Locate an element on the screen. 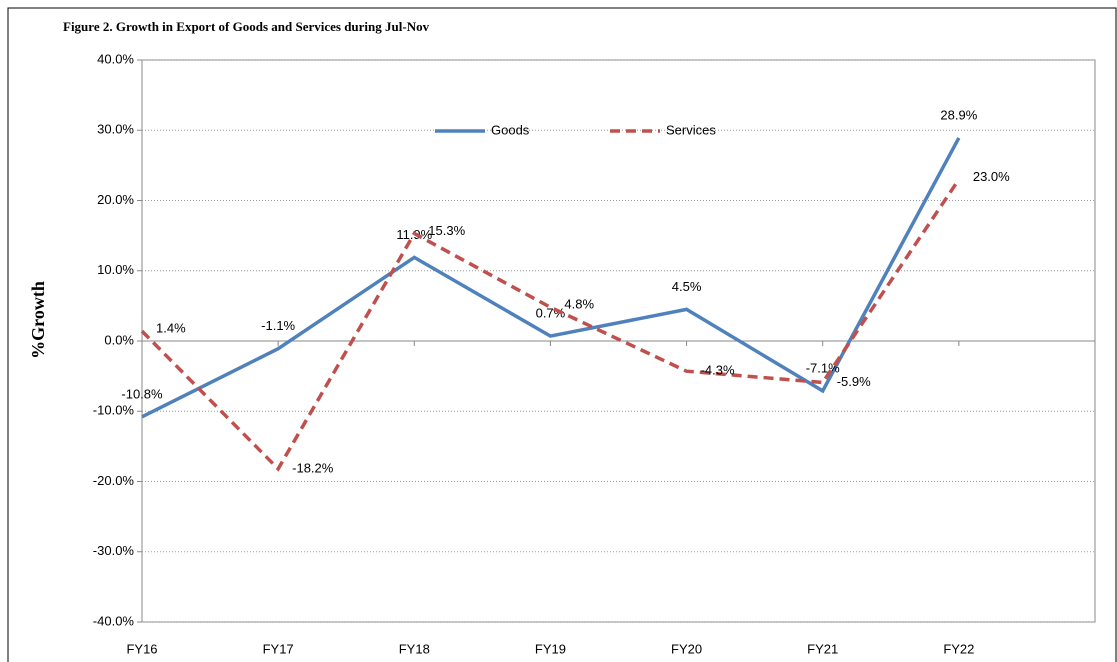 Image resolution: width=1117 pixels, height=662 pixels. x-tick-label: FY21 is located at coordinates (822, 648).